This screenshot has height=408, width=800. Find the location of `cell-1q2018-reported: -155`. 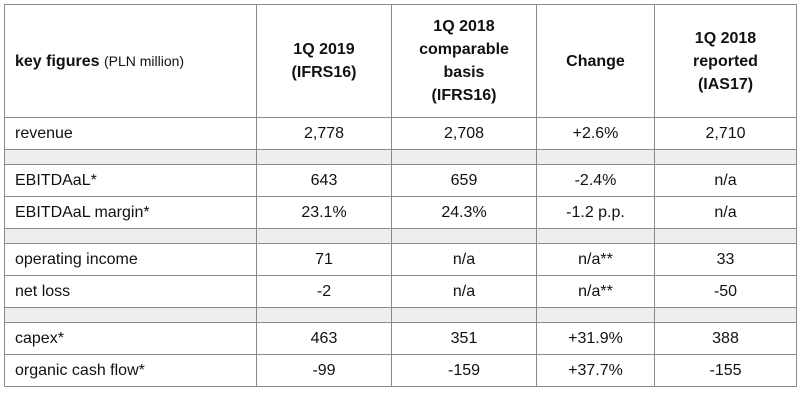

cell-1q2018-reported: -155 is located at coordinates (725, 370).